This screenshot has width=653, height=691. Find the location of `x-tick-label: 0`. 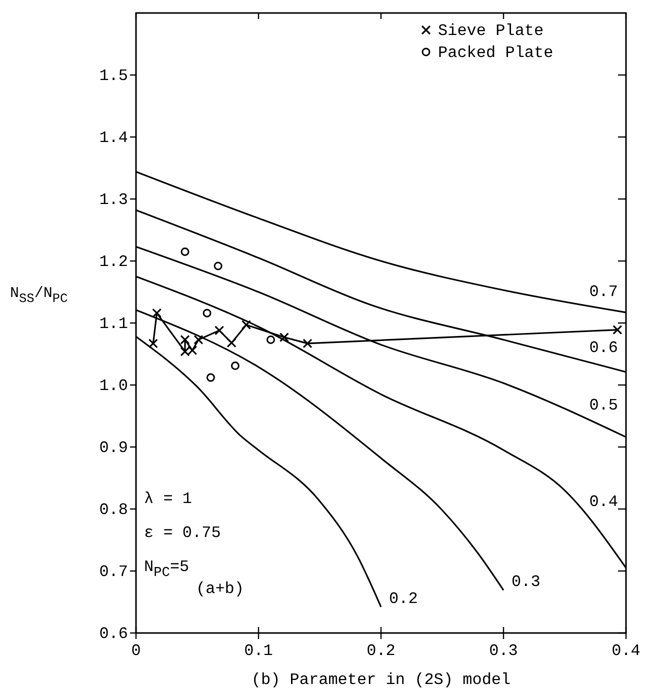

x-tick-label: 0 is located at coordinates (136, 651).